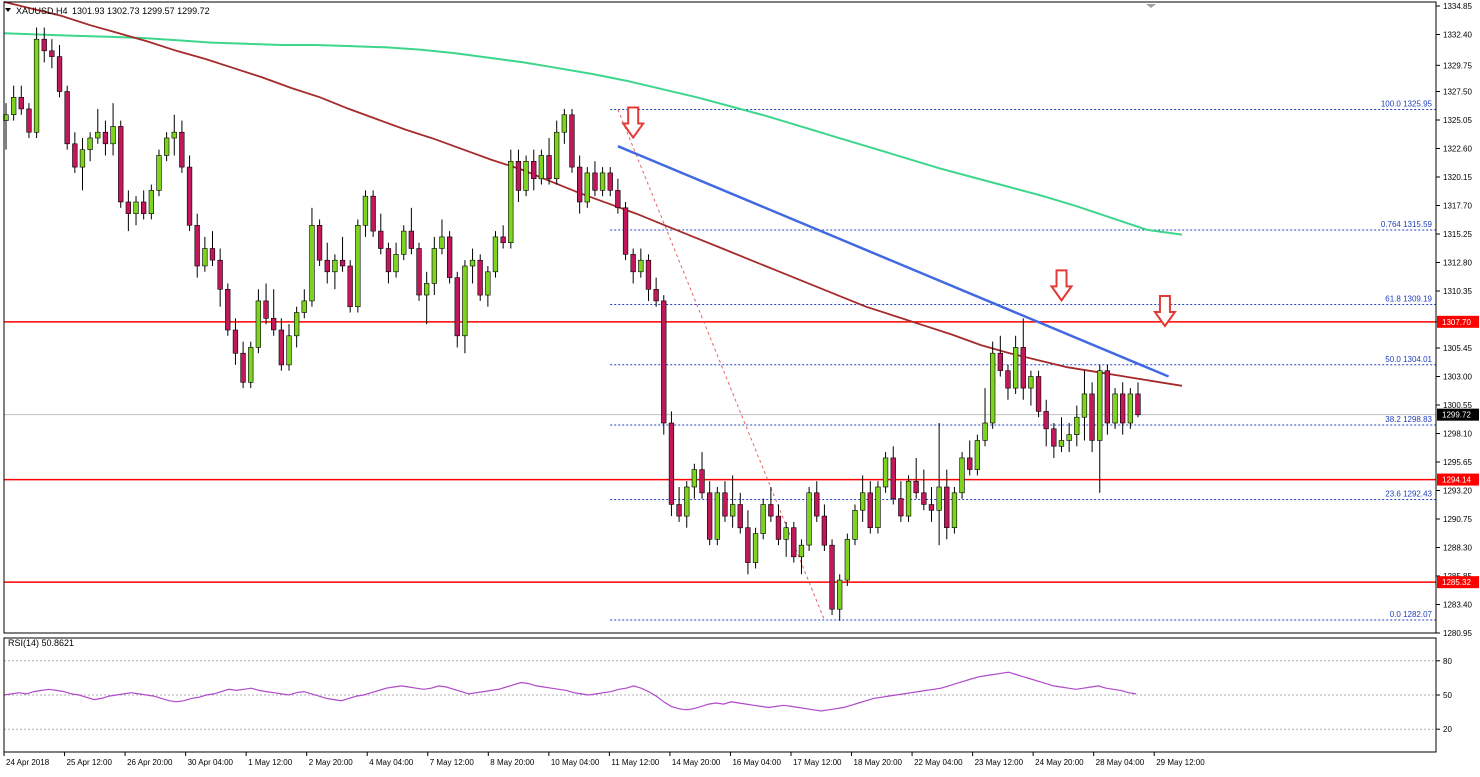 The width and height of the screenshot is (1480, 777). I want to click on fib-level-label: 0.0 1282.07, so click(1411, 614).